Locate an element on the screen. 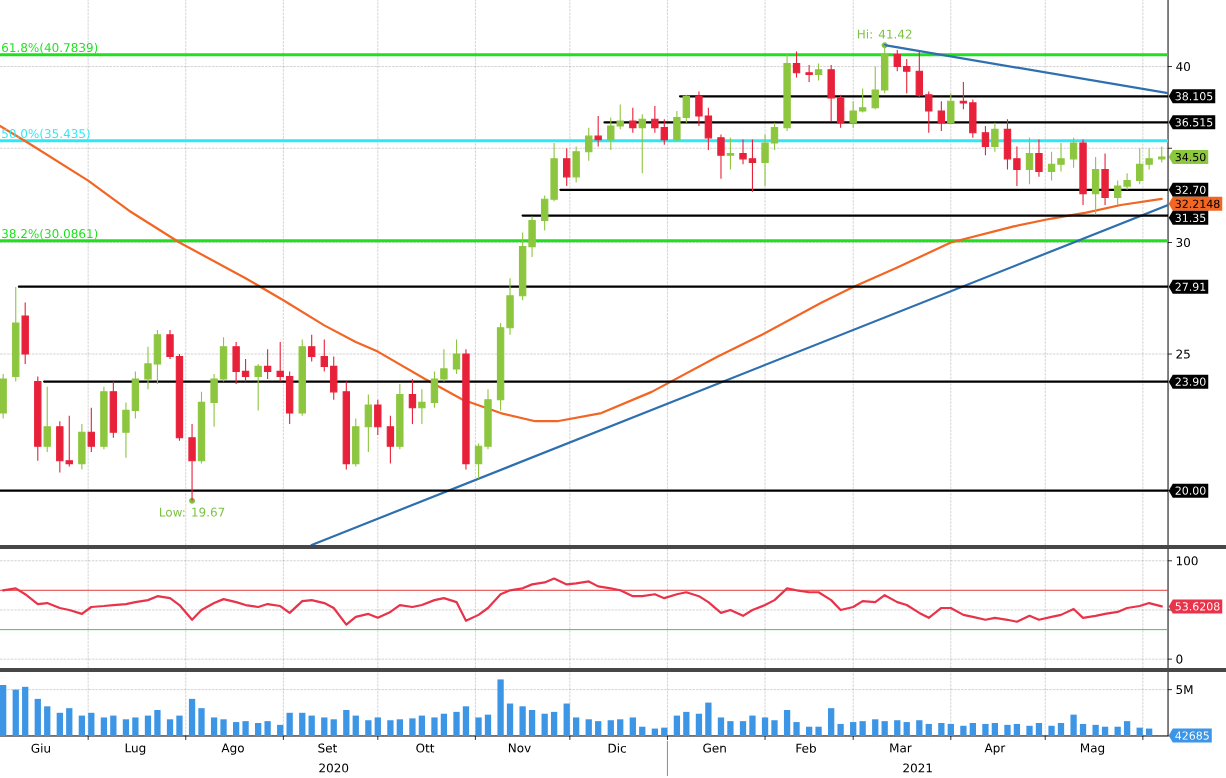  x-tick-label: Ago is located at coordinates (232, 749).